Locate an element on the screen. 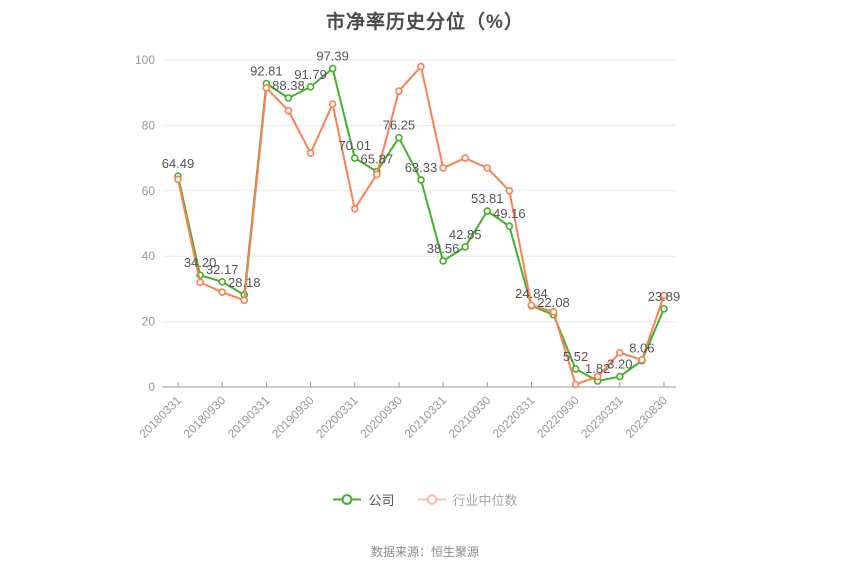 This screenshot has width=850, height=575. x-tick-label: 20230331 is located at coordinates (602, 417).